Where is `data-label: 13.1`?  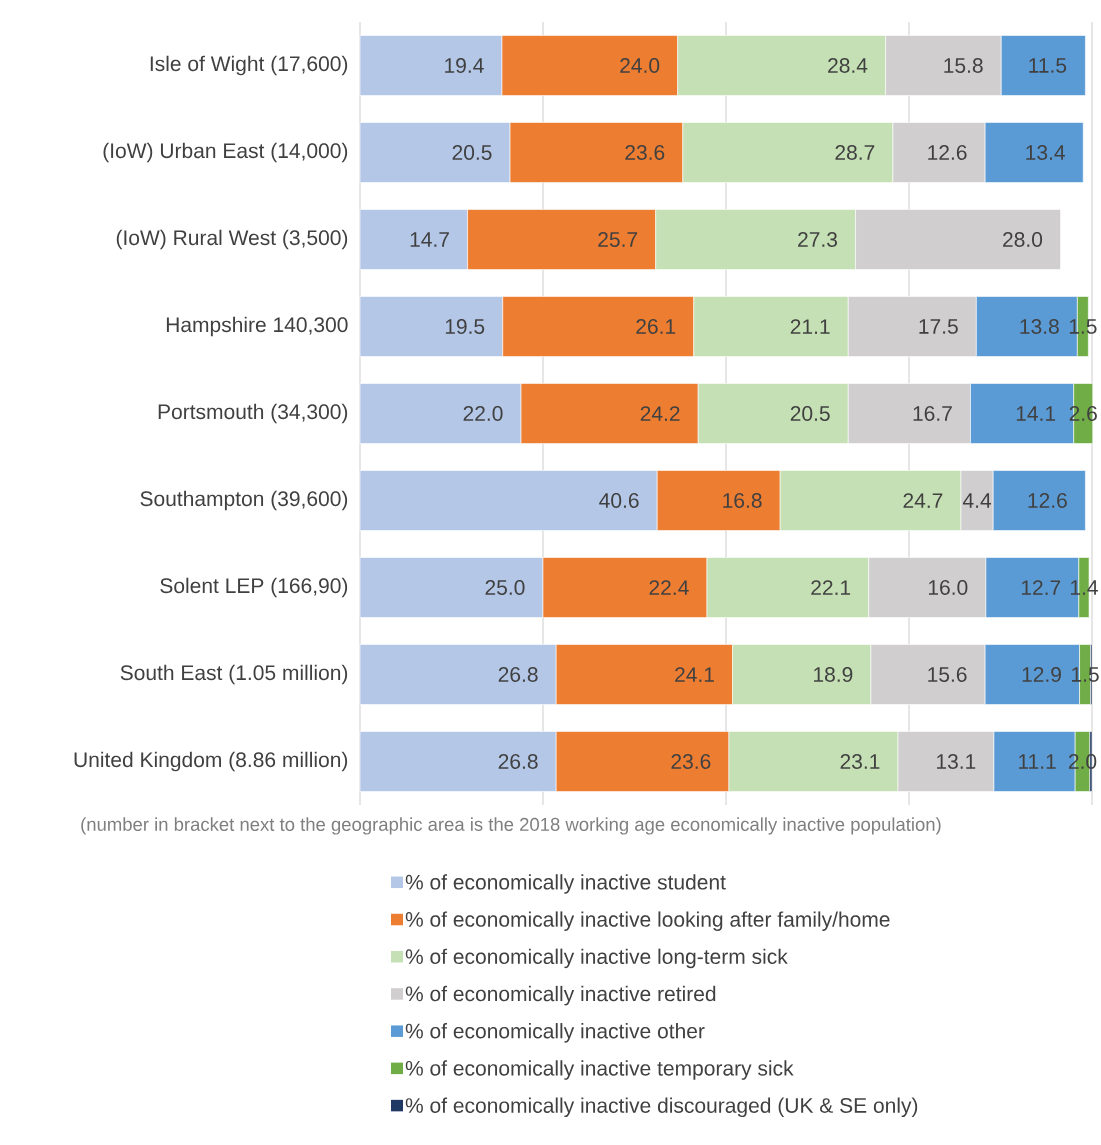
data-label: 13.1 is located at coordinates (956, 761).